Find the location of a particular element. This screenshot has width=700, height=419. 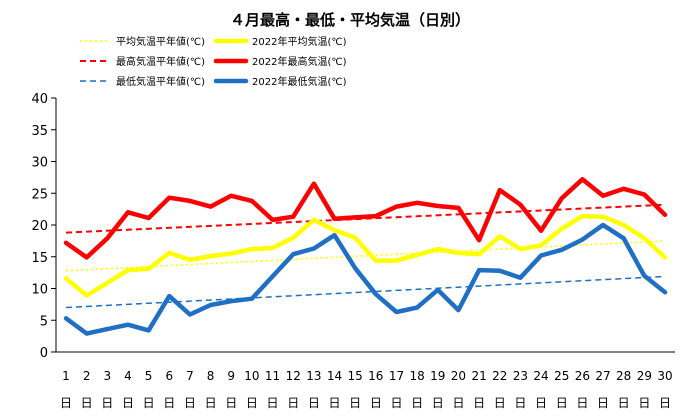

y-tick-label: 20 is located at coordinates (39, 226).